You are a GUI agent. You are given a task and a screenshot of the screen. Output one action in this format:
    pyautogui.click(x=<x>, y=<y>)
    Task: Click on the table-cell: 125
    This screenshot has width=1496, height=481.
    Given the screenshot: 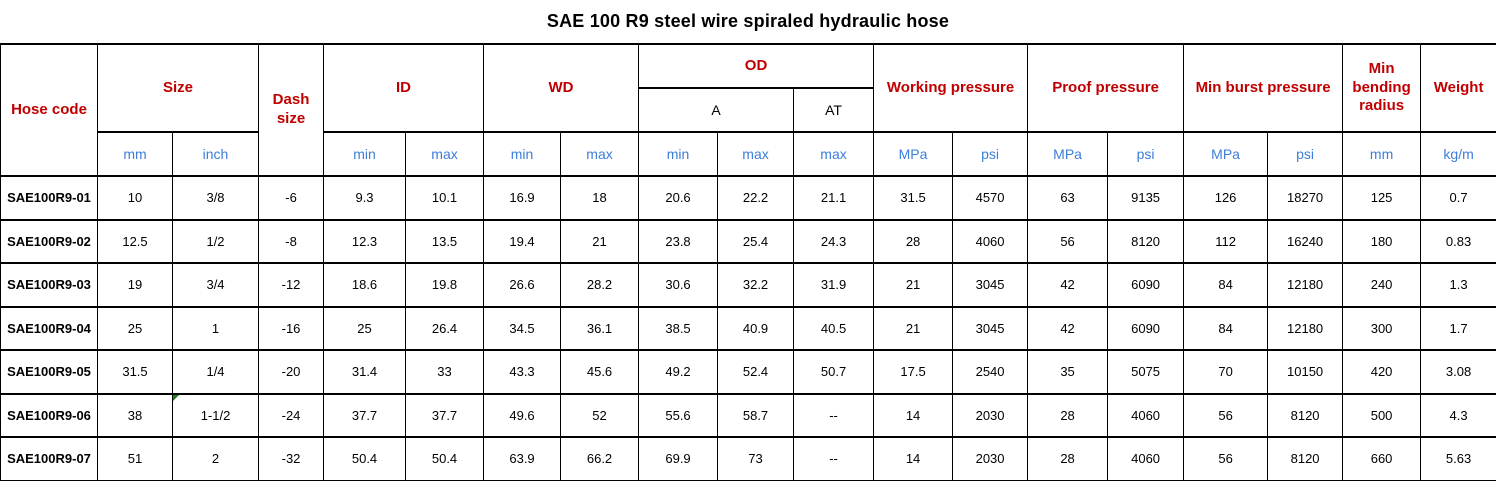 What is the action you would take?
    pyautogui.click(x=1382, y=198)
    